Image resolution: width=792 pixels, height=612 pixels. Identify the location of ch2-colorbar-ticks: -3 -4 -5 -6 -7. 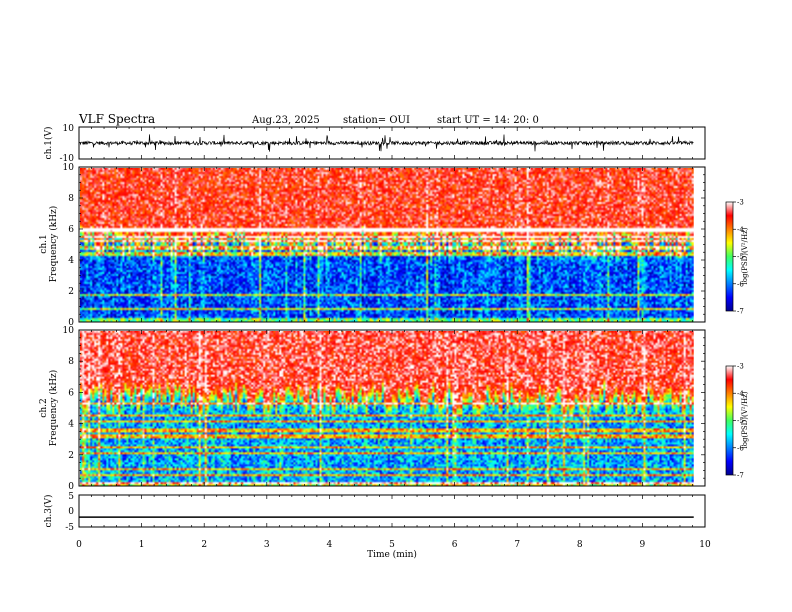
(738, 421).